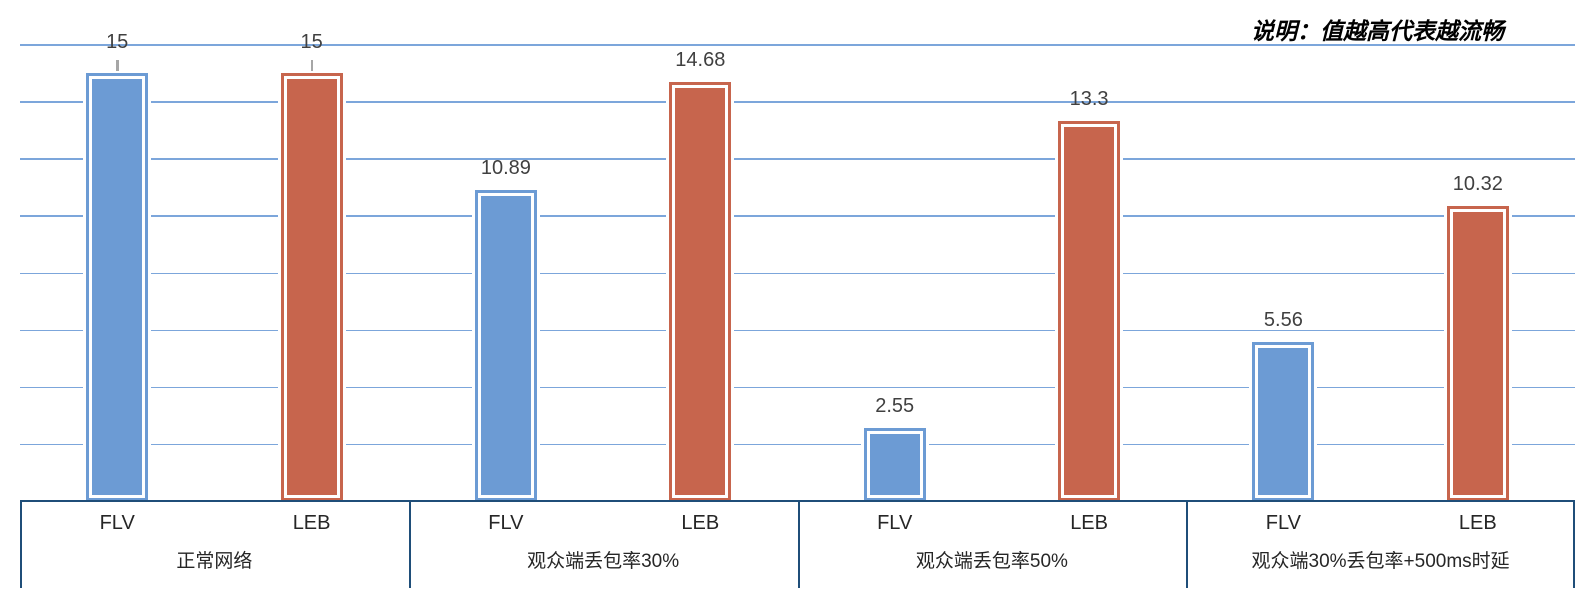 This screenshot has width=1596, height=602. Describe the element at coordinates (1089, 99) in the screenshot. I see `bar-value-label: 13.3` at that location.